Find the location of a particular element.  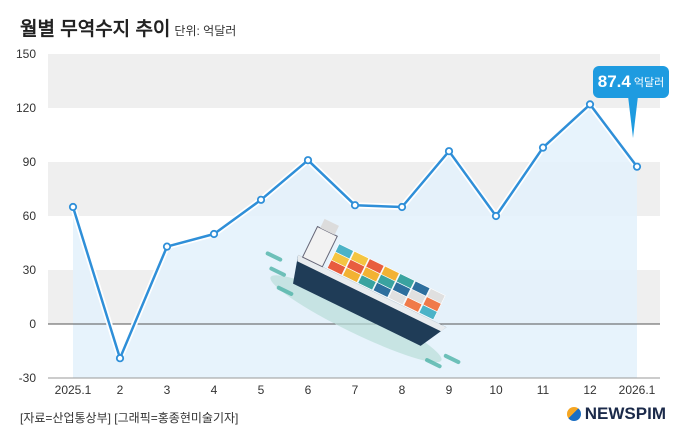

x-tick-label: 2026.1 is located at coordinates (637, 390).